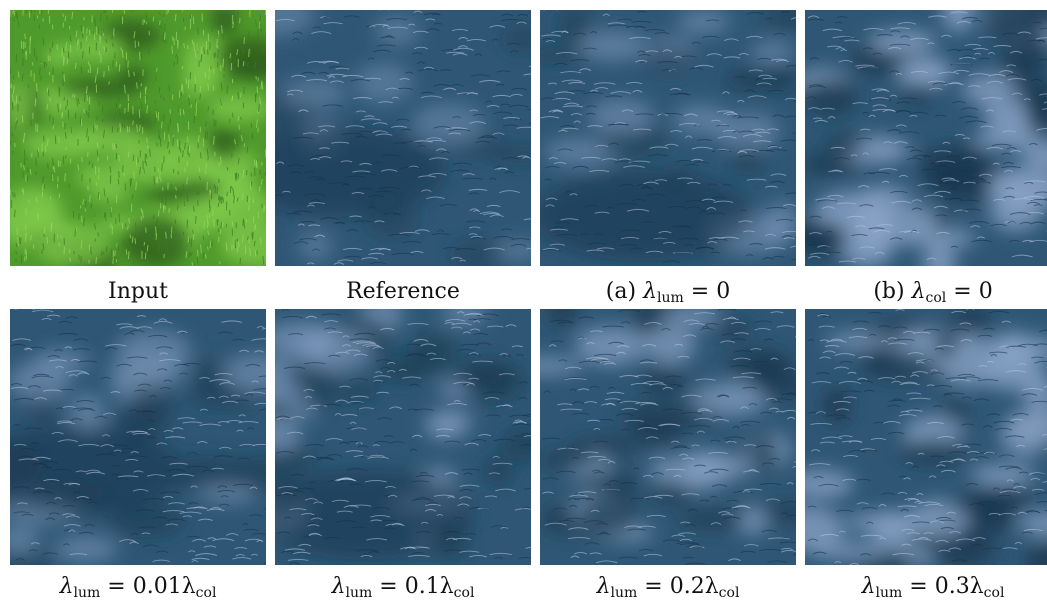 This screenshot has width=1047, height=603. Describe the element at coordinates (668, 437) in the screenshot. I see `result-lum-02-image` at that location.